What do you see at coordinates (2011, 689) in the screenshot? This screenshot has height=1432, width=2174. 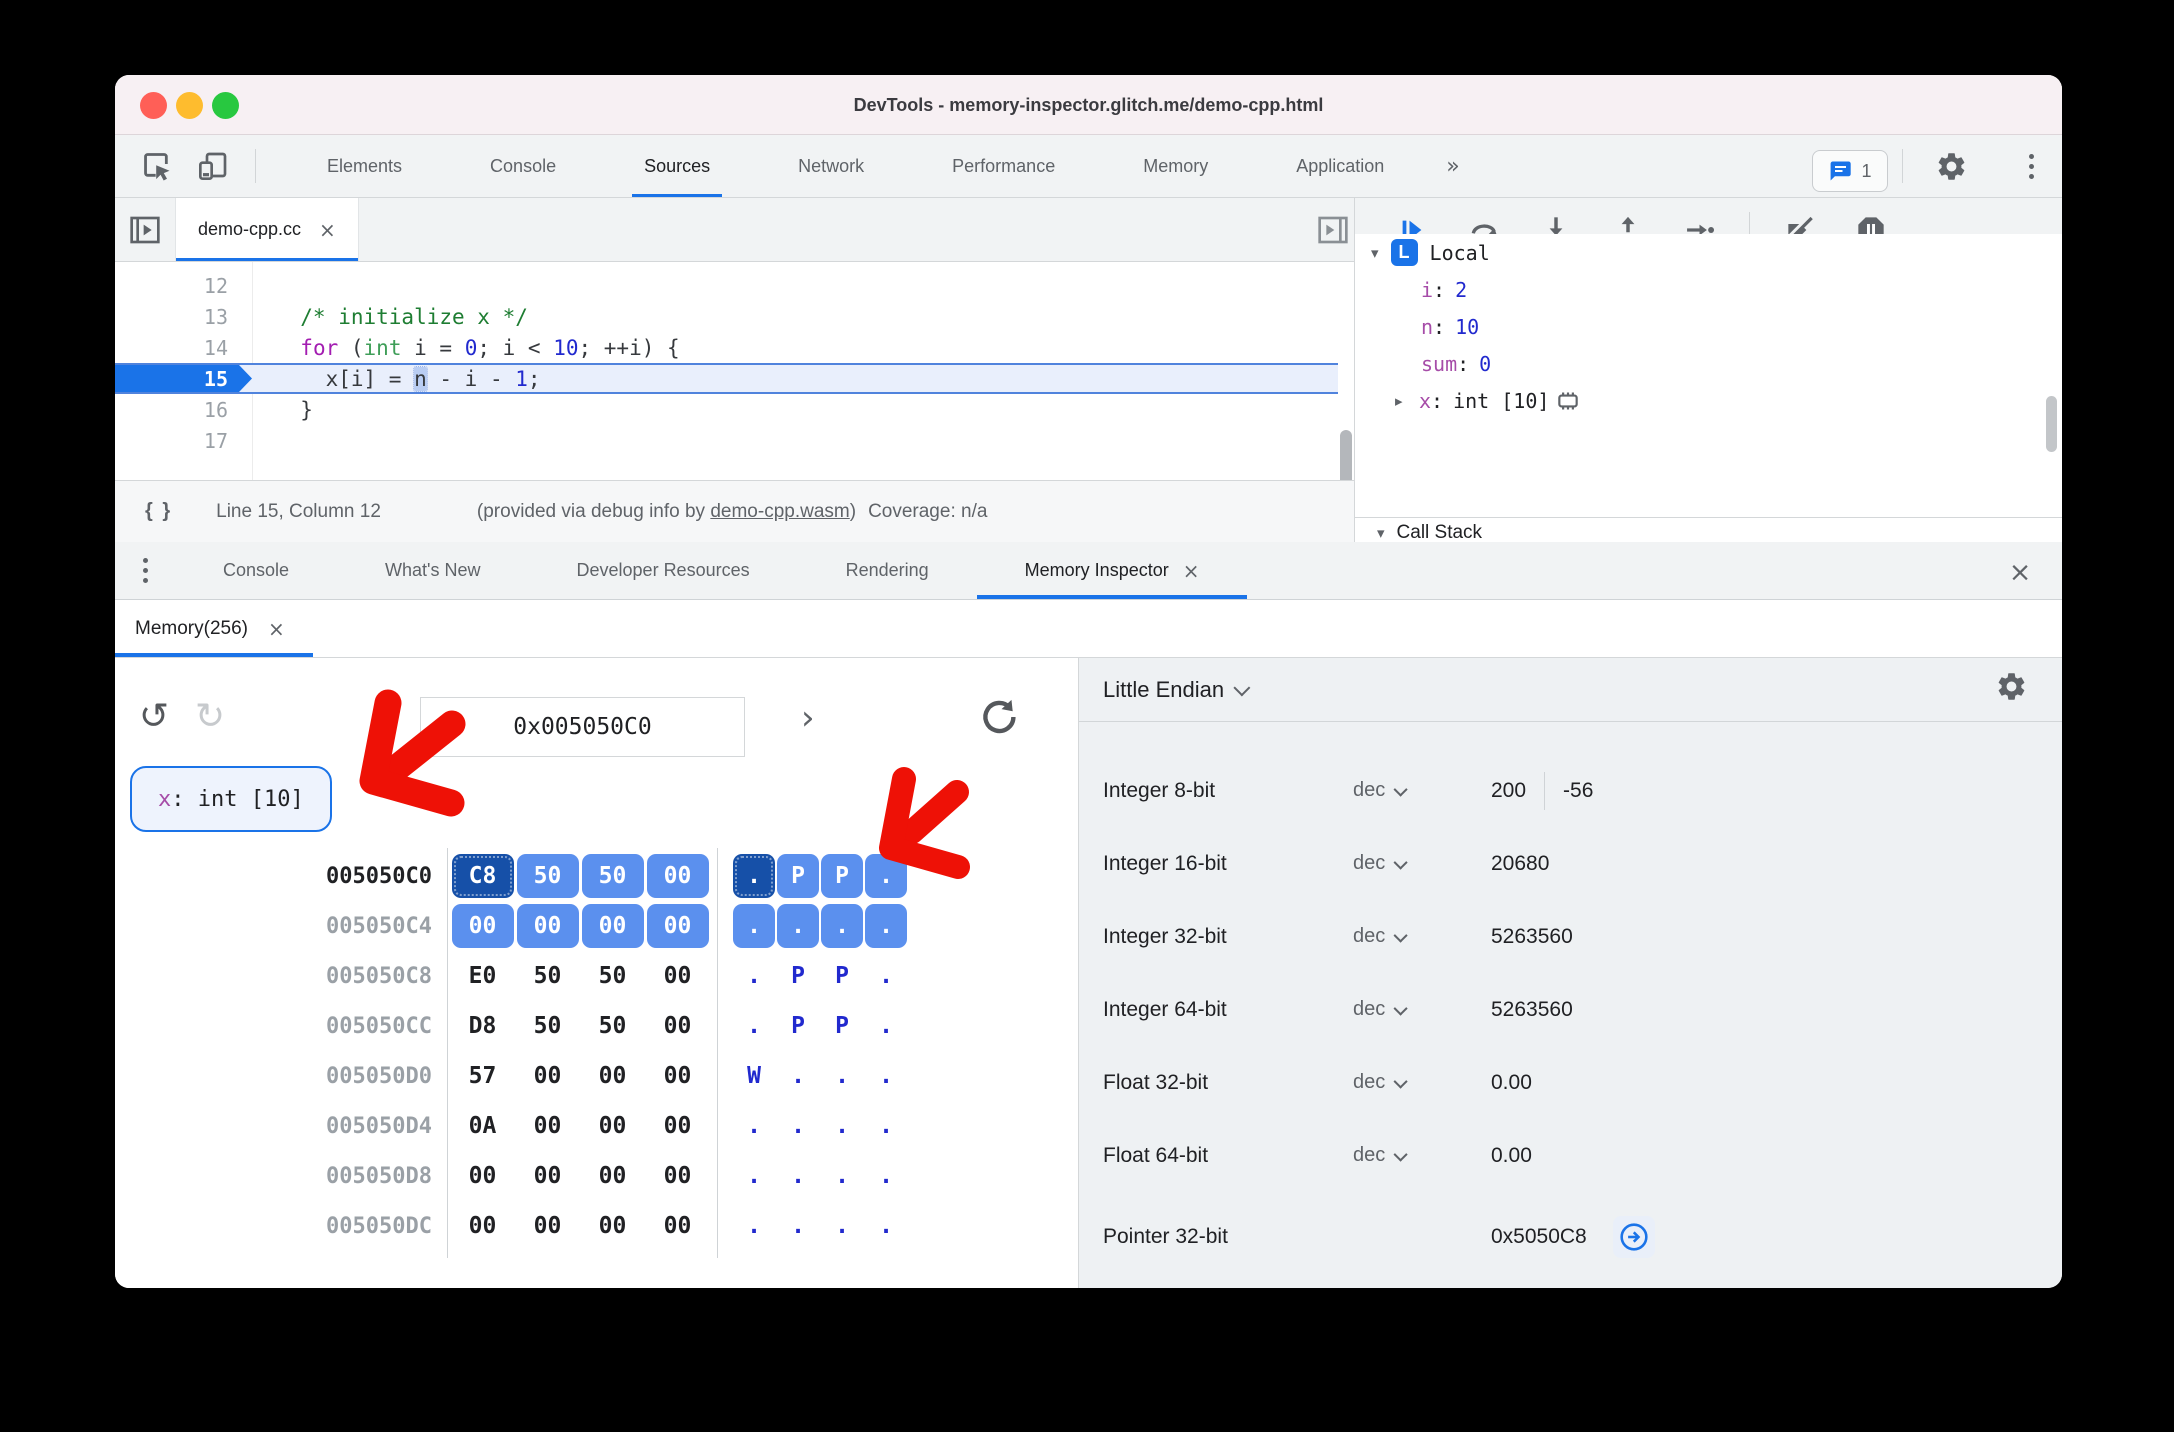 I see `interpretation-settings-gear-icon` at bounding box center [2011, 689].